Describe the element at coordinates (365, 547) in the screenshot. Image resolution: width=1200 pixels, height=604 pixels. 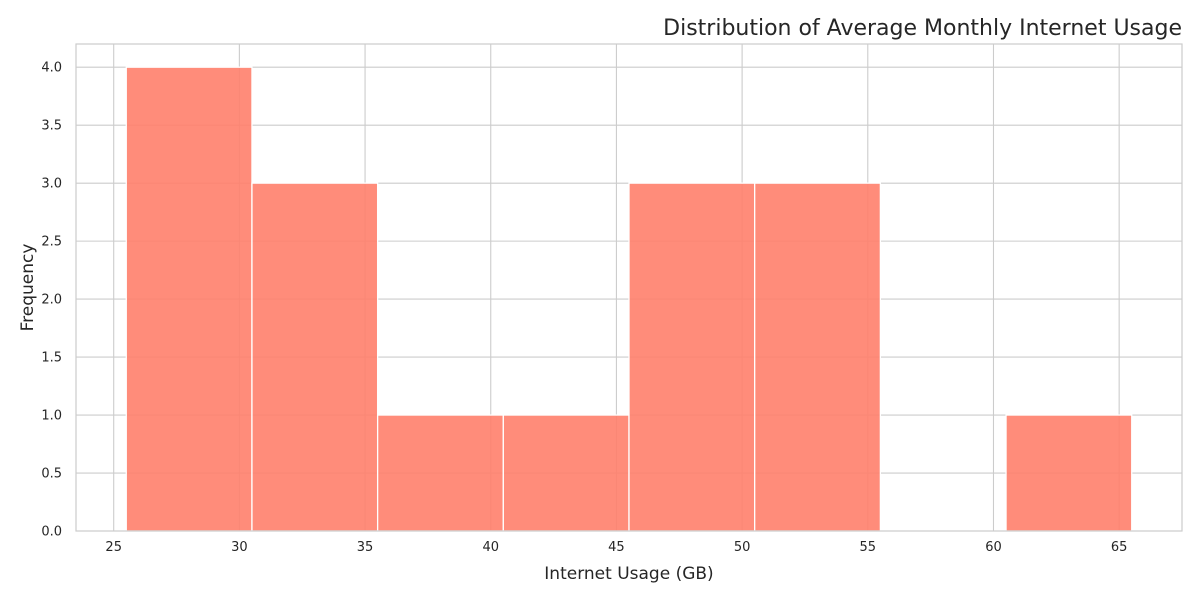
I see `x-tick-label: 35` at that location.